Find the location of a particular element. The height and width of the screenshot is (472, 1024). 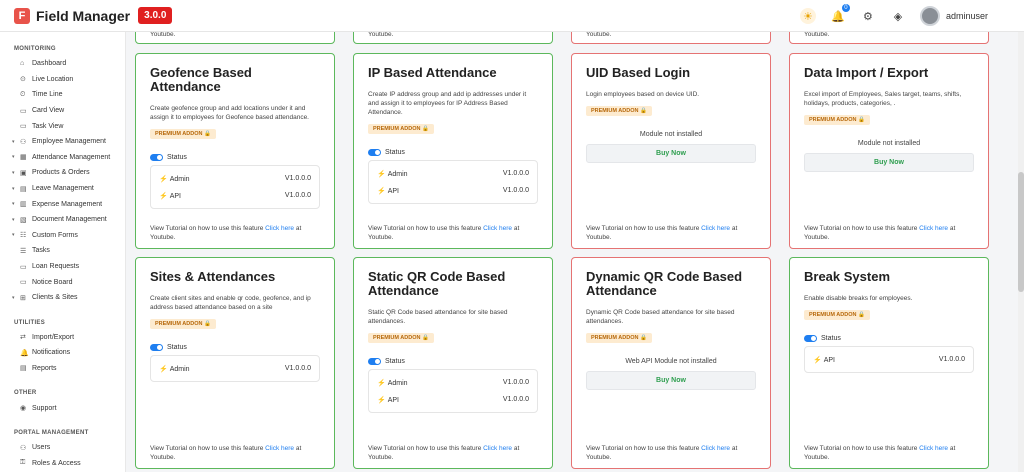

sidebar-item: ⚇ Users is located at coordinates (62, 448).